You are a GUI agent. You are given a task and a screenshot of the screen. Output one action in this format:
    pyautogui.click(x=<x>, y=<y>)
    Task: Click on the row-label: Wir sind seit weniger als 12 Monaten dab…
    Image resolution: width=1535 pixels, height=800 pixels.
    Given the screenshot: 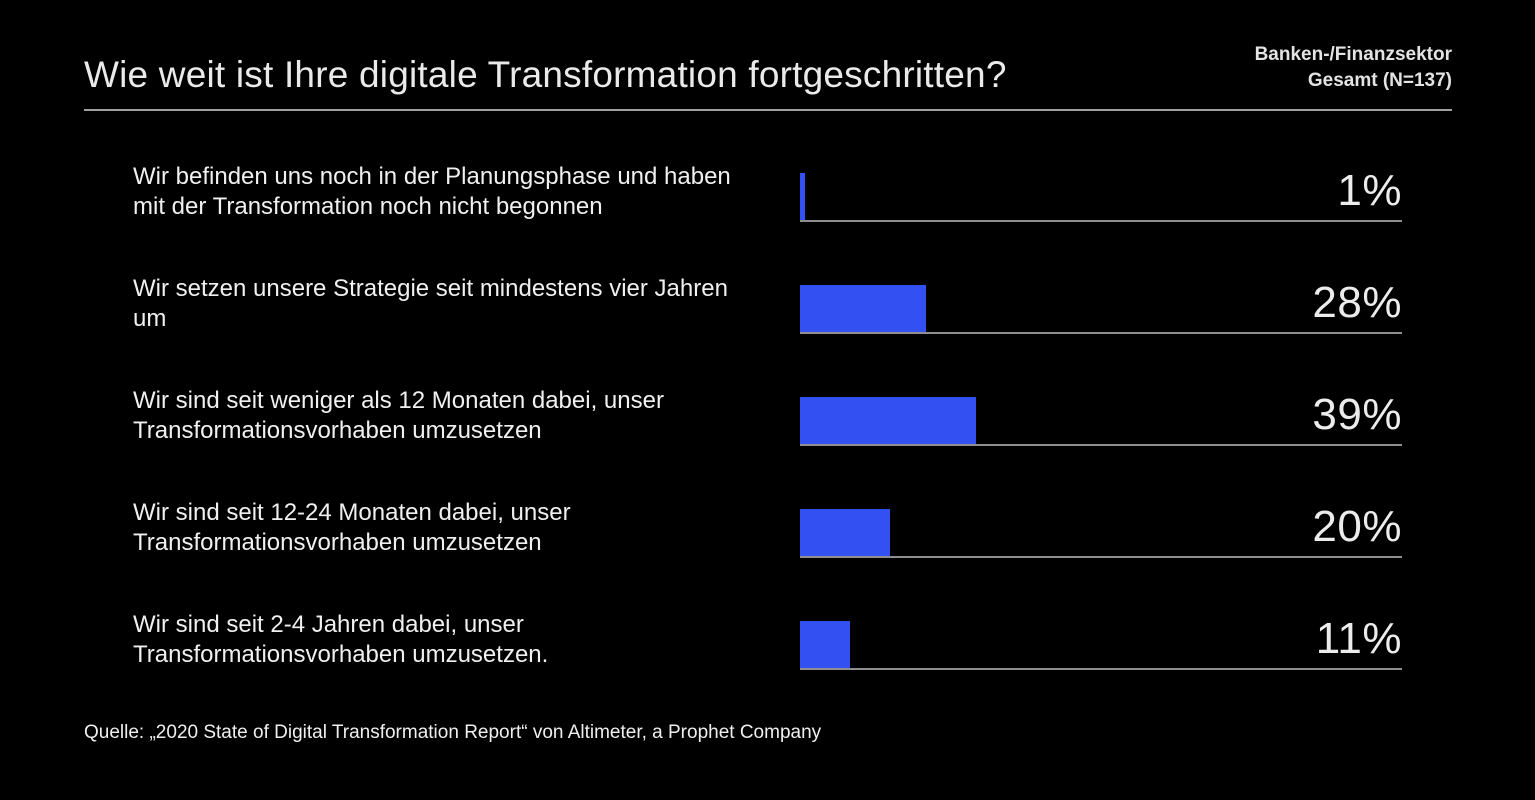 What is the action you would take?
    pyautogui.click(x=398, y=415)
    